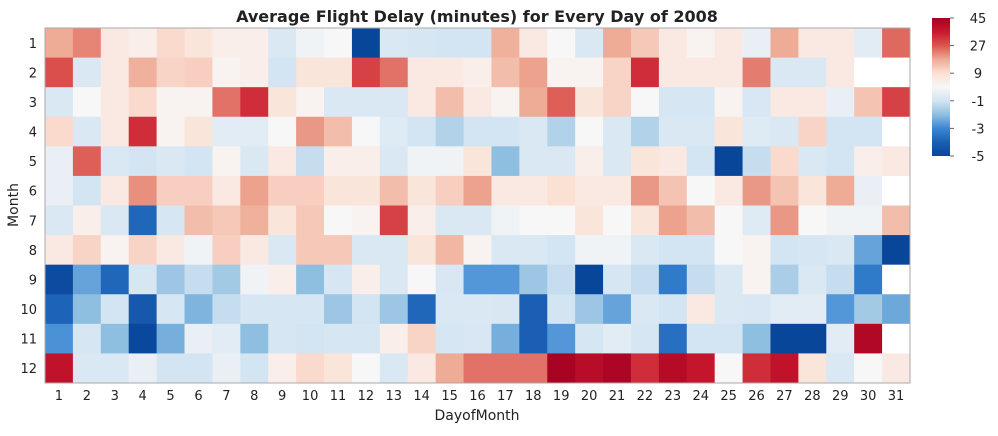 The height and width of the screenshot is (436, 998). I want to click on x-tick-label: 14, so click(421, 396).